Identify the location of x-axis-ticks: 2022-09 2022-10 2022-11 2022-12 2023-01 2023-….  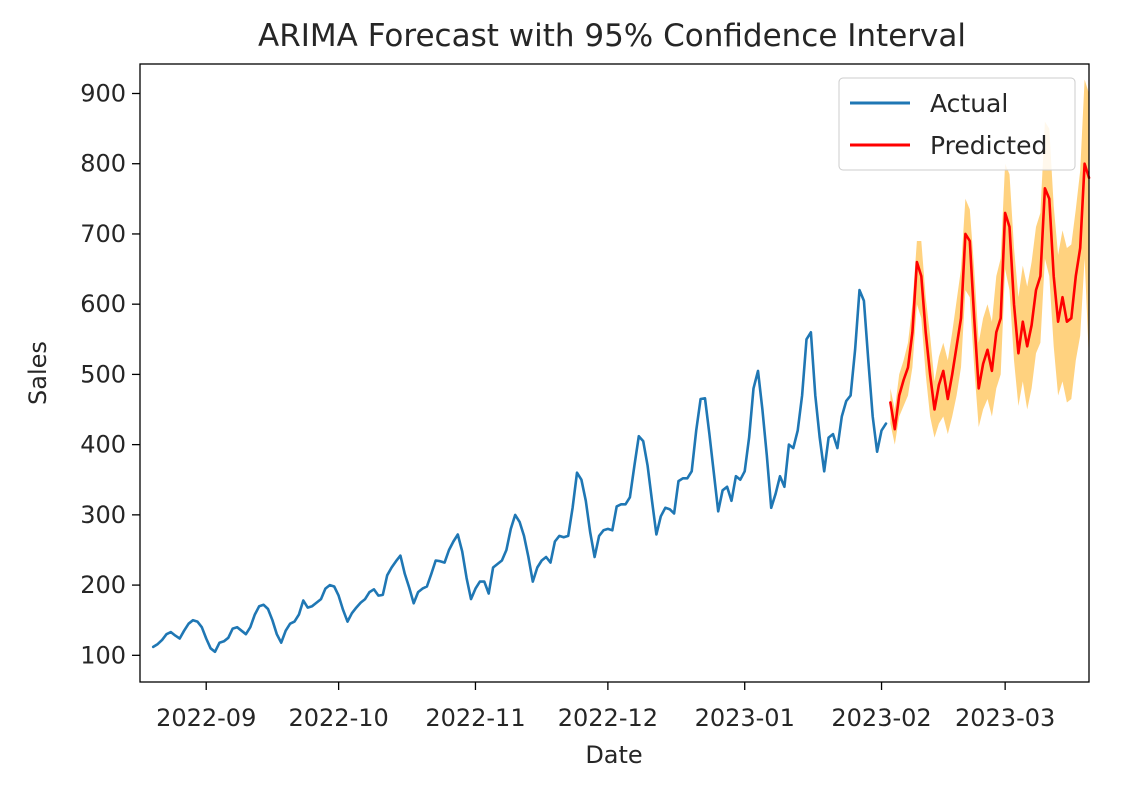
(605, 707).